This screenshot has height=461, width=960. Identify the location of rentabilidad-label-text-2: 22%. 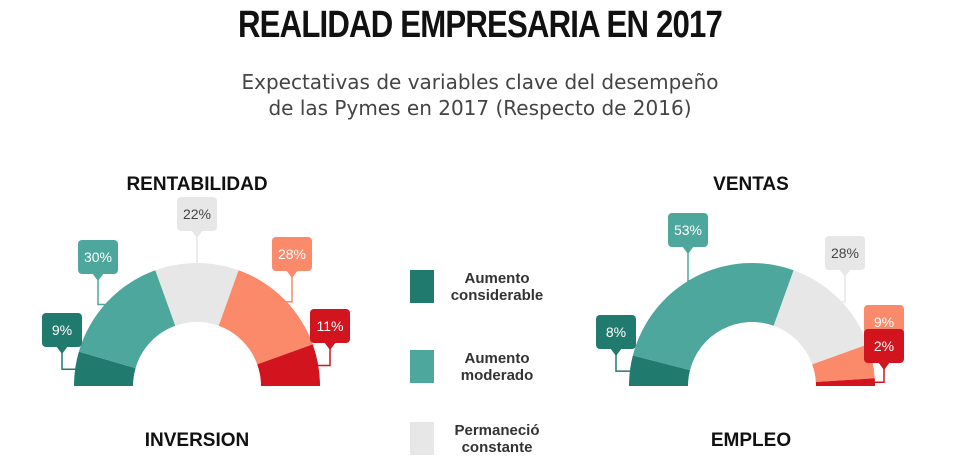
(197, 214).